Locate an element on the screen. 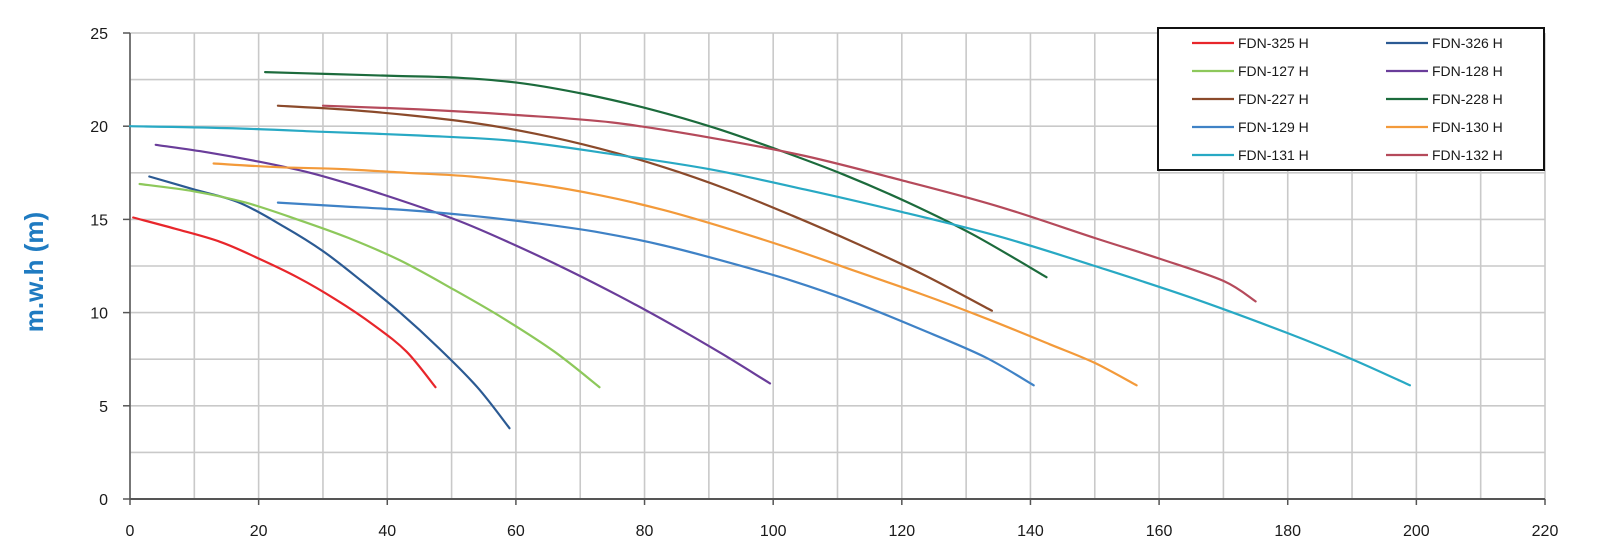 The image size is (1611, 558). x-tick-label: 140 is located at coordinates (1030, 531).